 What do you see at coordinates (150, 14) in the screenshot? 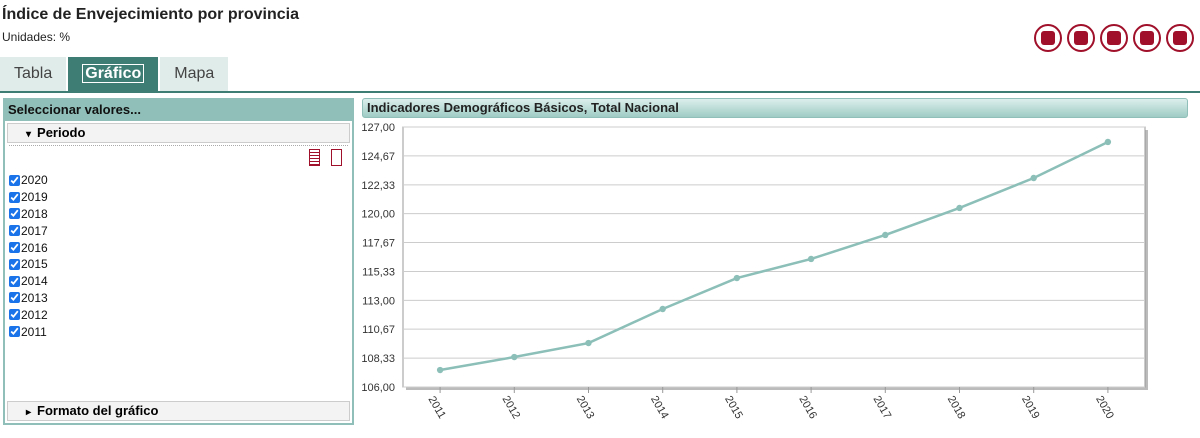
I see `page-title: Índice de Envejecimiento por provincia` at bounding box center [150, 14].